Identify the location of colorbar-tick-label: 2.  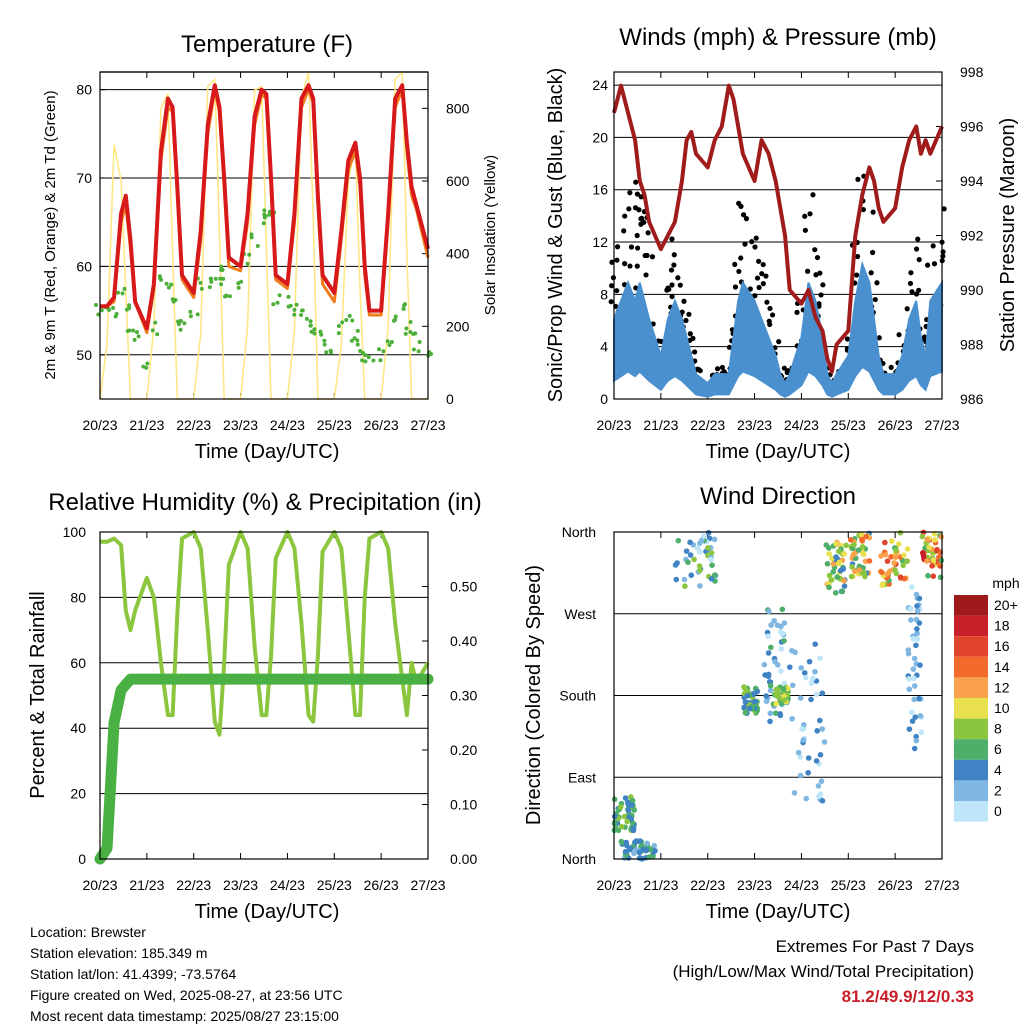
(998, 790).